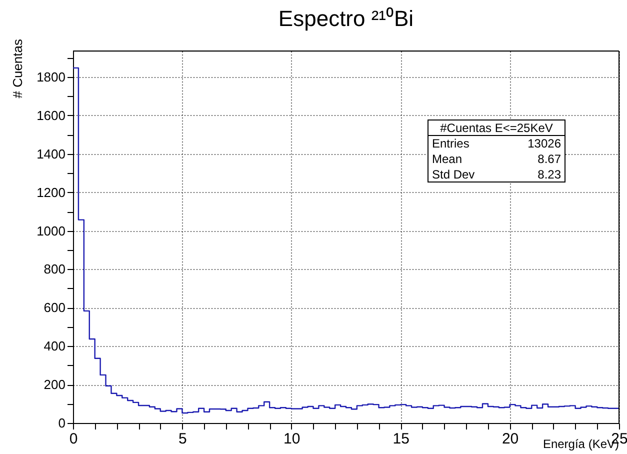 The image size is (627, 454). Describe the element at coordinates (182, 439) in the screenshot. I see `x-tick-label: 5` at that location.